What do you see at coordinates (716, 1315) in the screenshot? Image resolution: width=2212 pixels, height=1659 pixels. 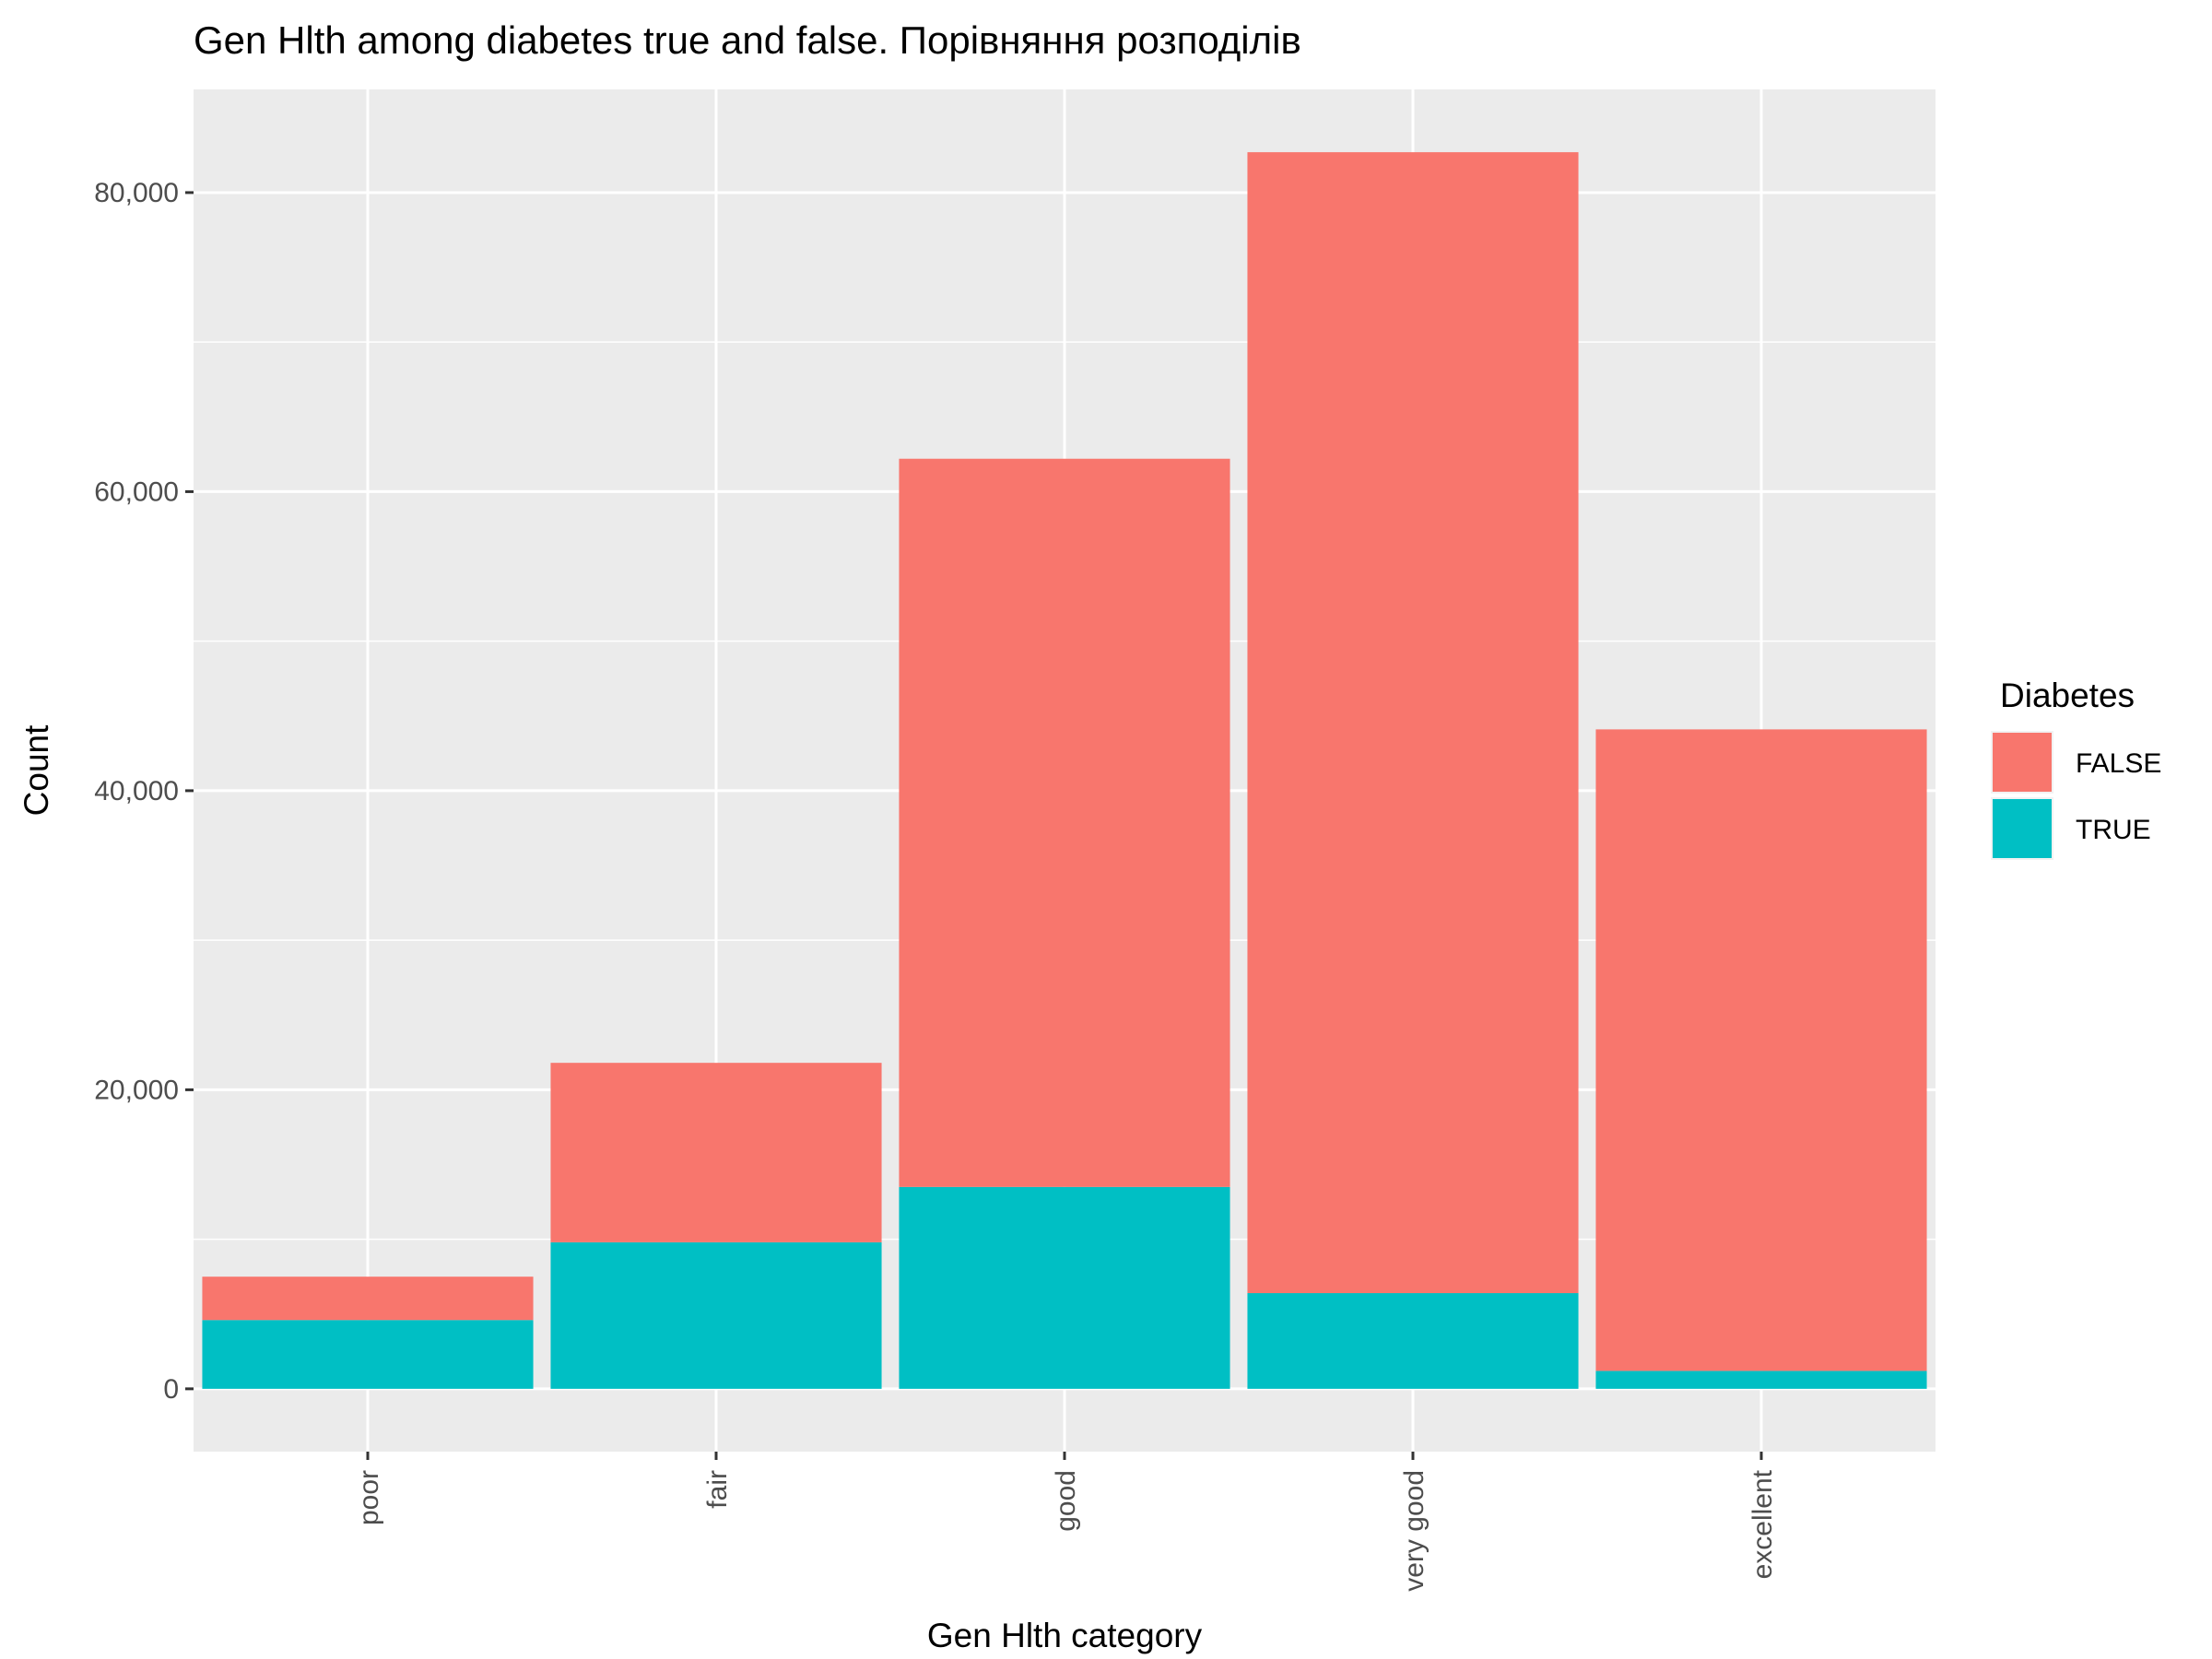 I see `bar-fair-true` at bounding box center [716, 1315].